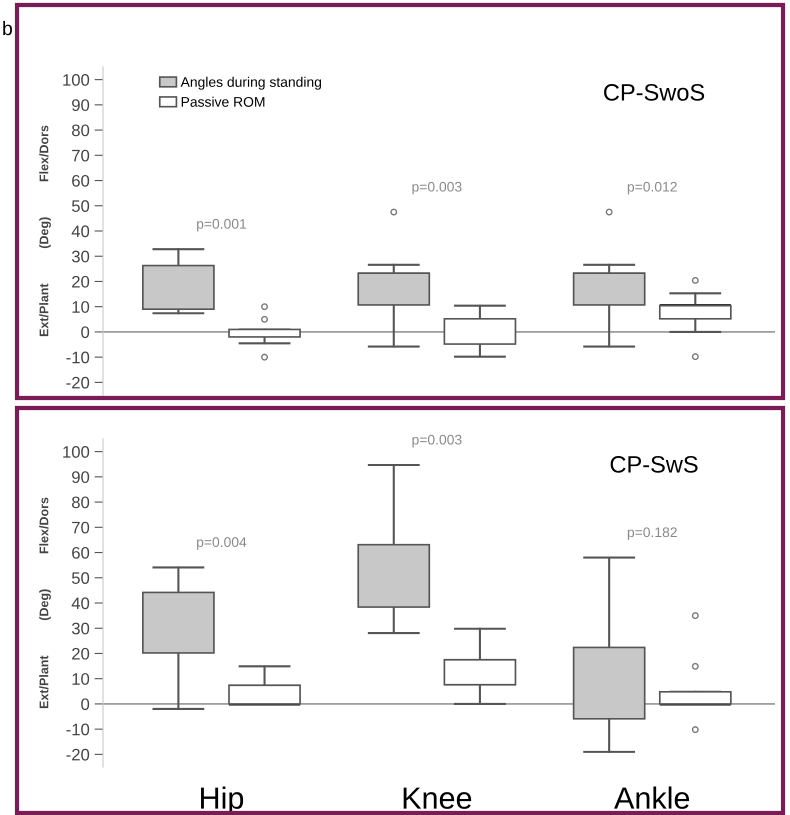 The width and height of the screenshot is (790, 815). What do you see at coordinates (251, 83) in the screenshot?
I see `legend-label: Angles during standing` at bounding box center [251, 83].